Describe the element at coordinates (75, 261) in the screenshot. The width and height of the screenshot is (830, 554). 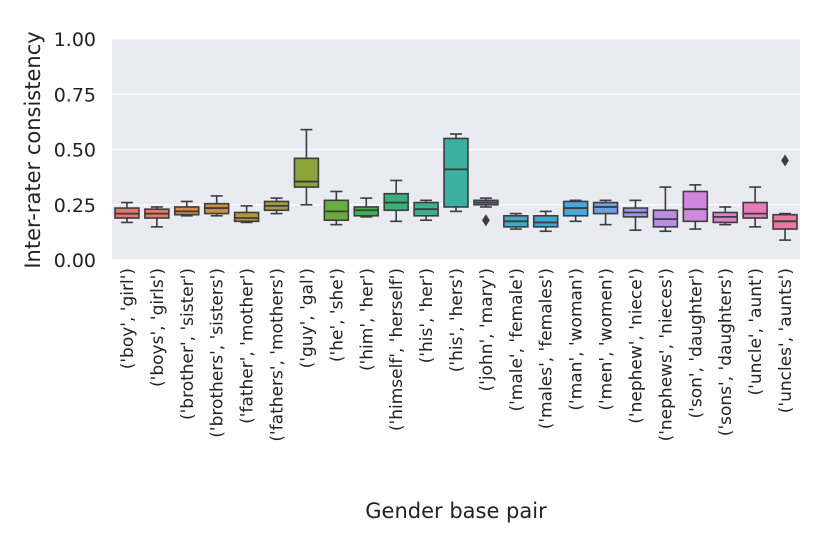
I see `y-tick-label: 0.00` at that location.